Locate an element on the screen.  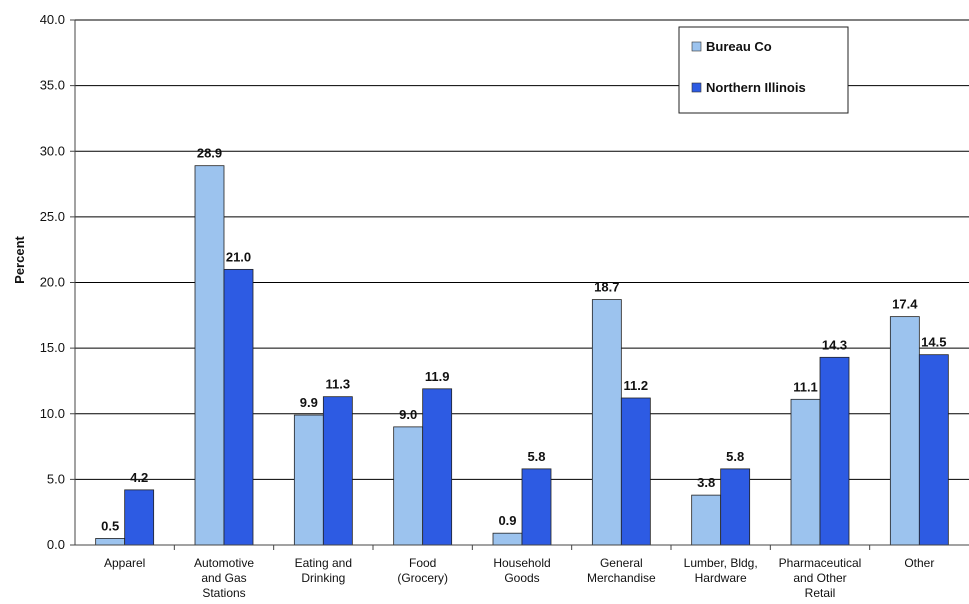
data-label: 9.9 is located at coordinates (309, 402).